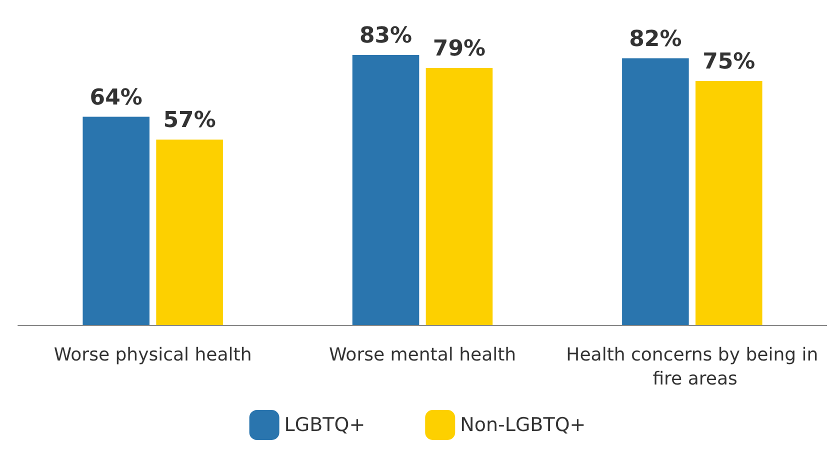  Describe the element at coordinates (692, 367) in the screenshot. I see `x-tick-label: Health concerns by being in fire areas` at that location.